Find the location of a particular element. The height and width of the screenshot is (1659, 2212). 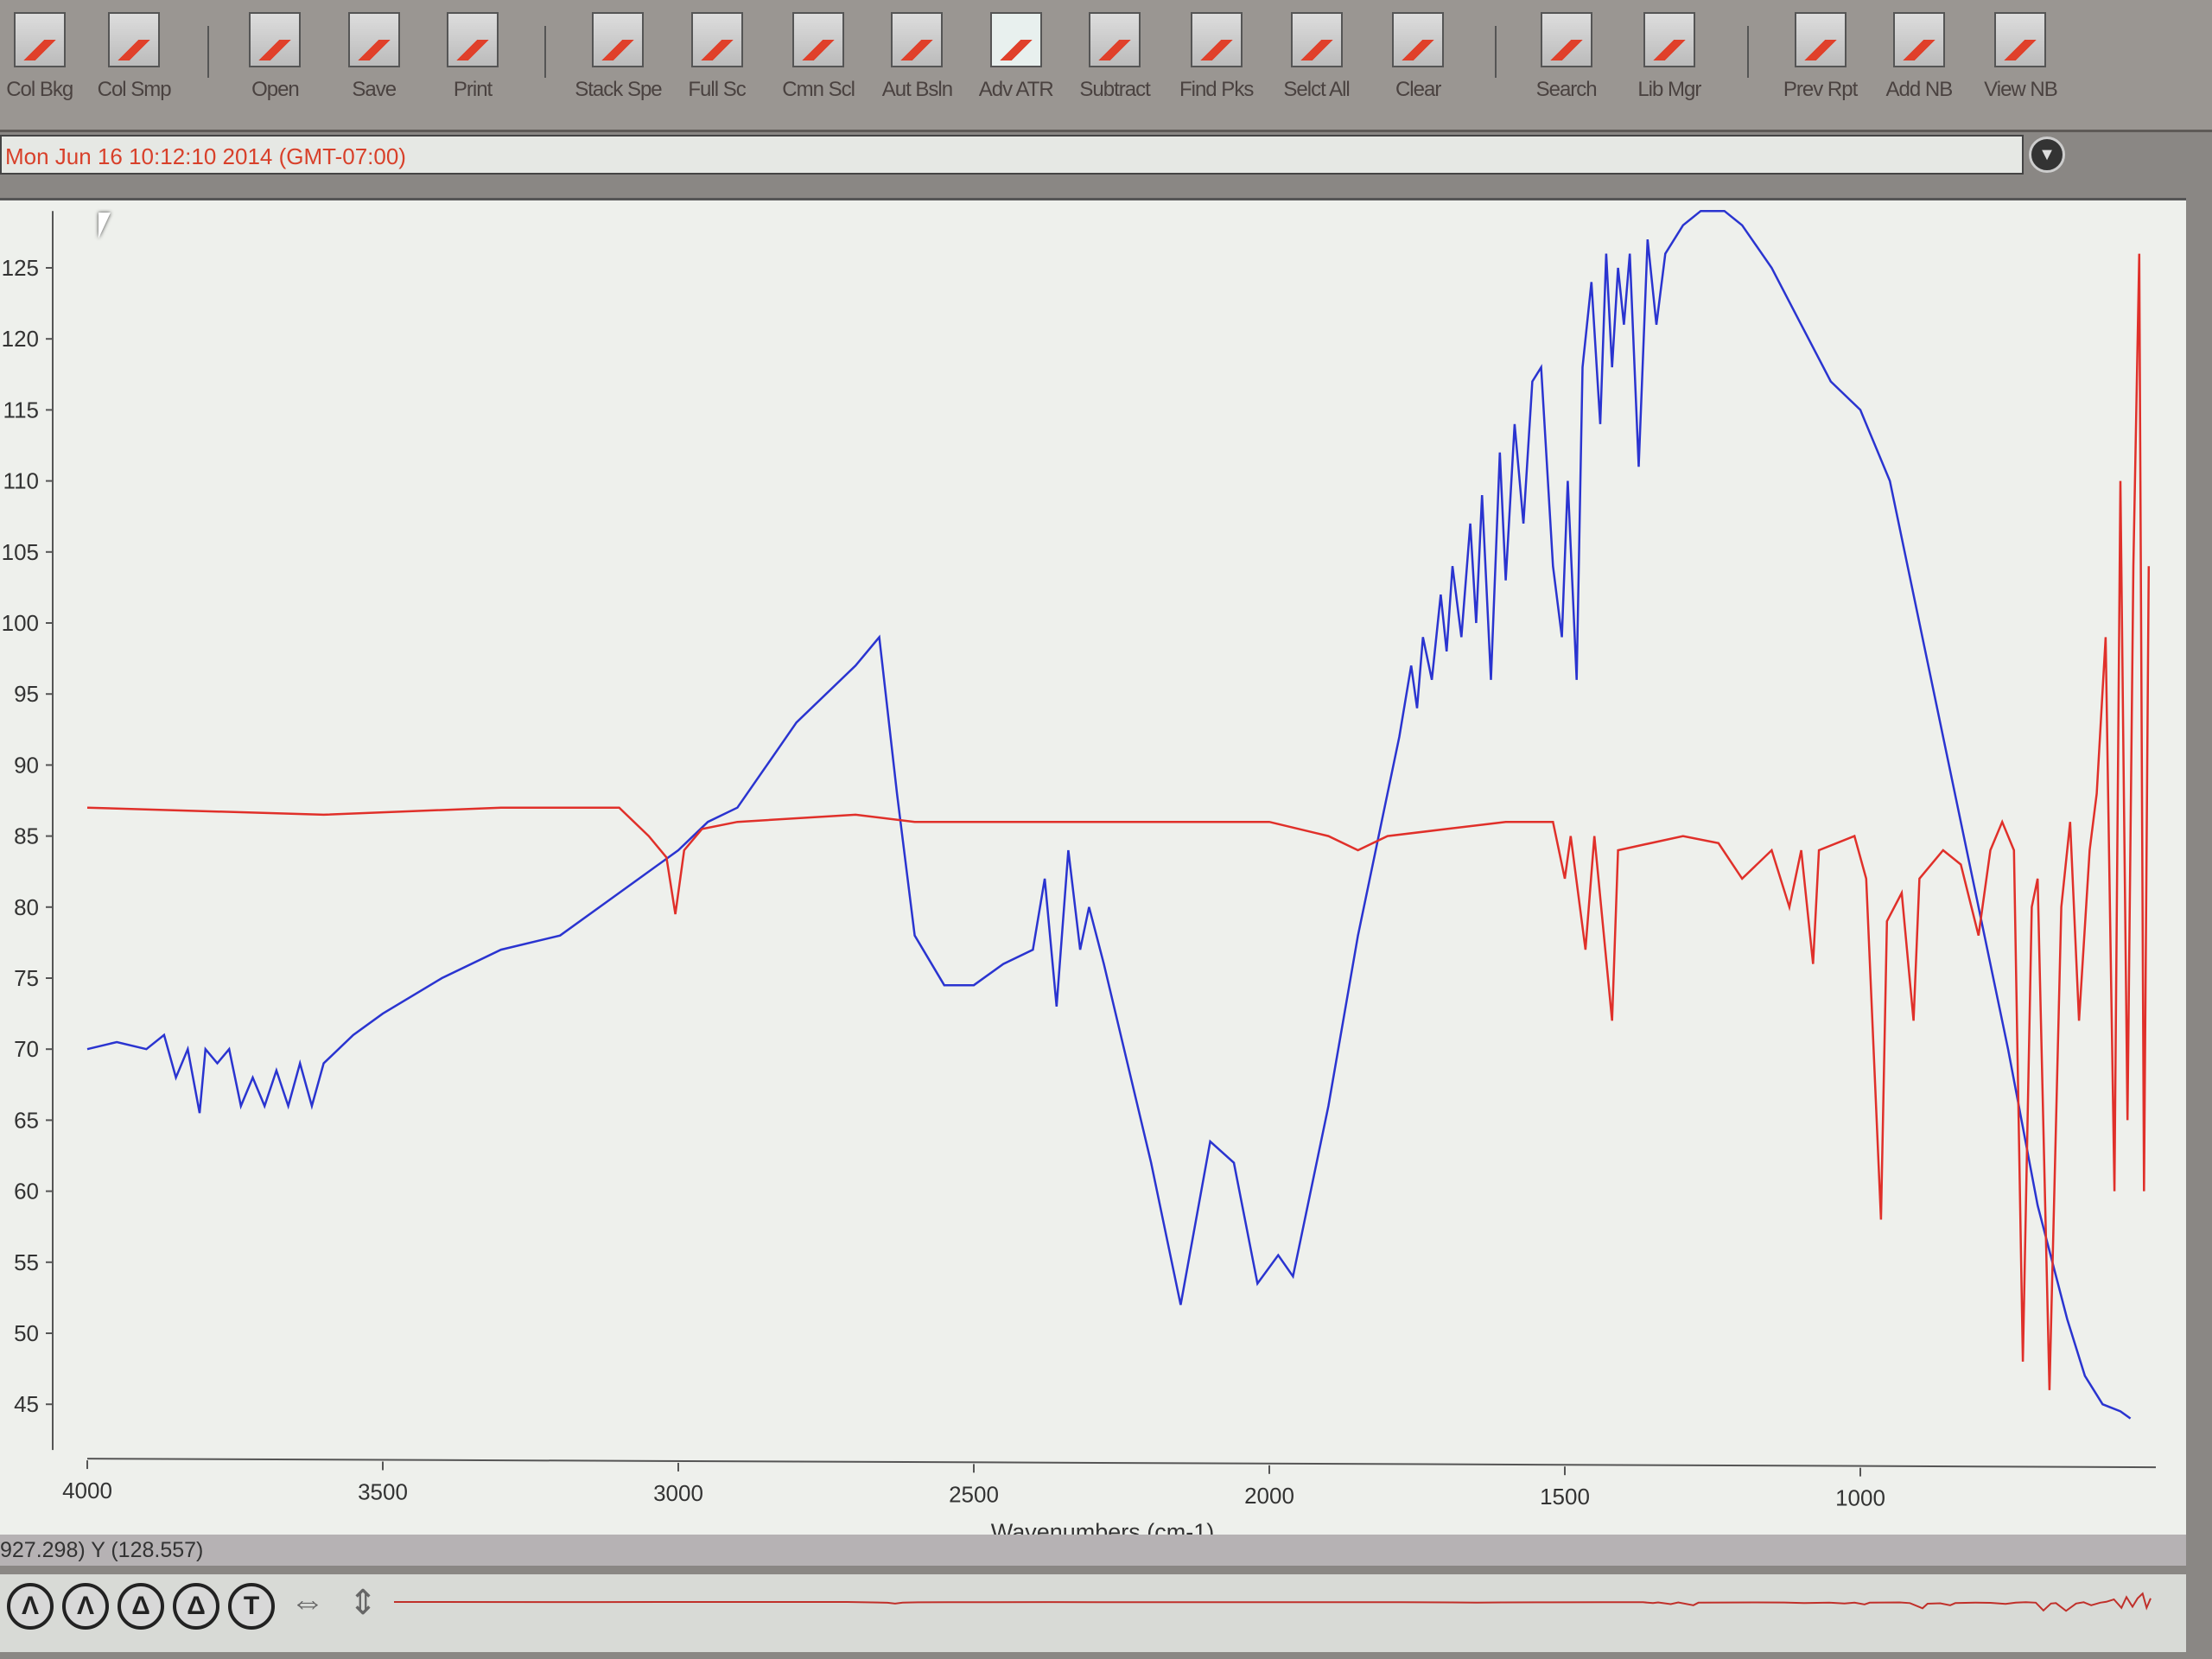

y-tick-label: 65 is located at coordinates (26, 1120).